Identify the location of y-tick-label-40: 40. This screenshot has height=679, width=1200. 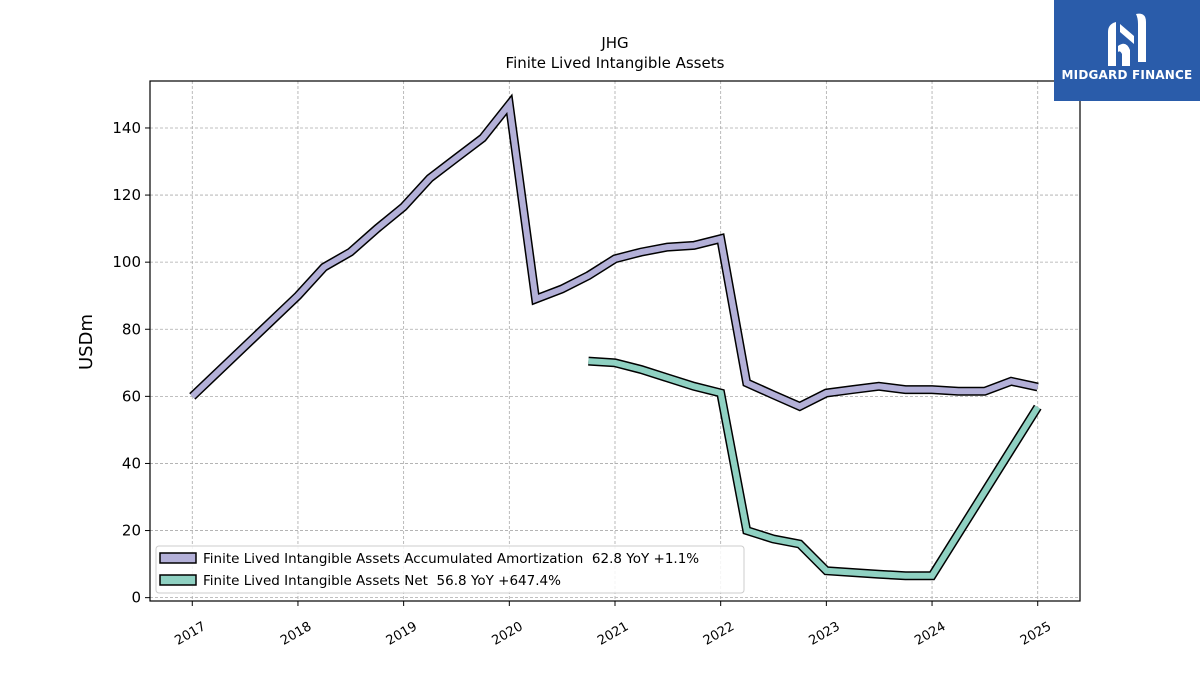
(131, 463).